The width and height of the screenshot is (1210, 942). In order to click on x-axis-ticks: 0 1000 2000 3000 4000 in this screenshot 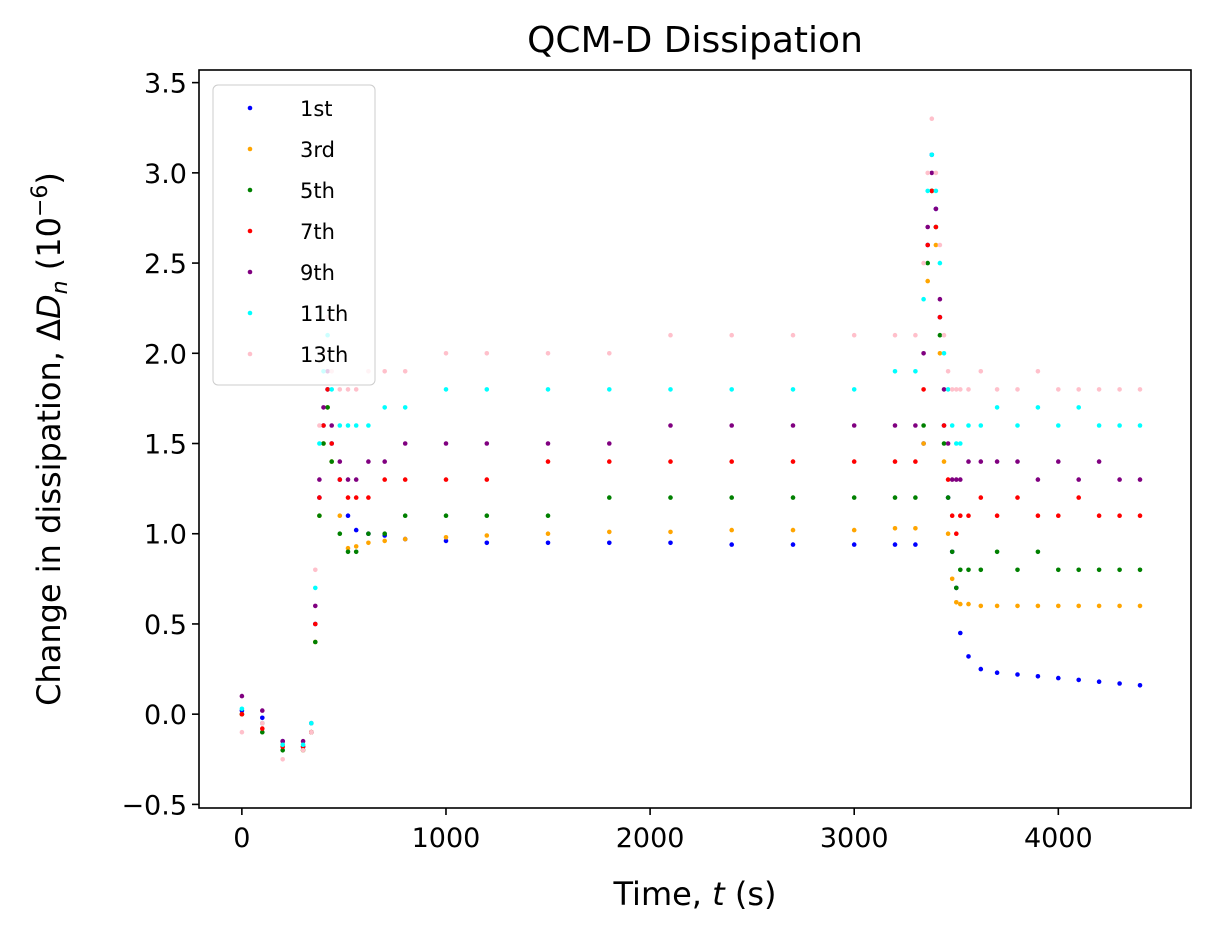, I will do `click(663, 831)`.